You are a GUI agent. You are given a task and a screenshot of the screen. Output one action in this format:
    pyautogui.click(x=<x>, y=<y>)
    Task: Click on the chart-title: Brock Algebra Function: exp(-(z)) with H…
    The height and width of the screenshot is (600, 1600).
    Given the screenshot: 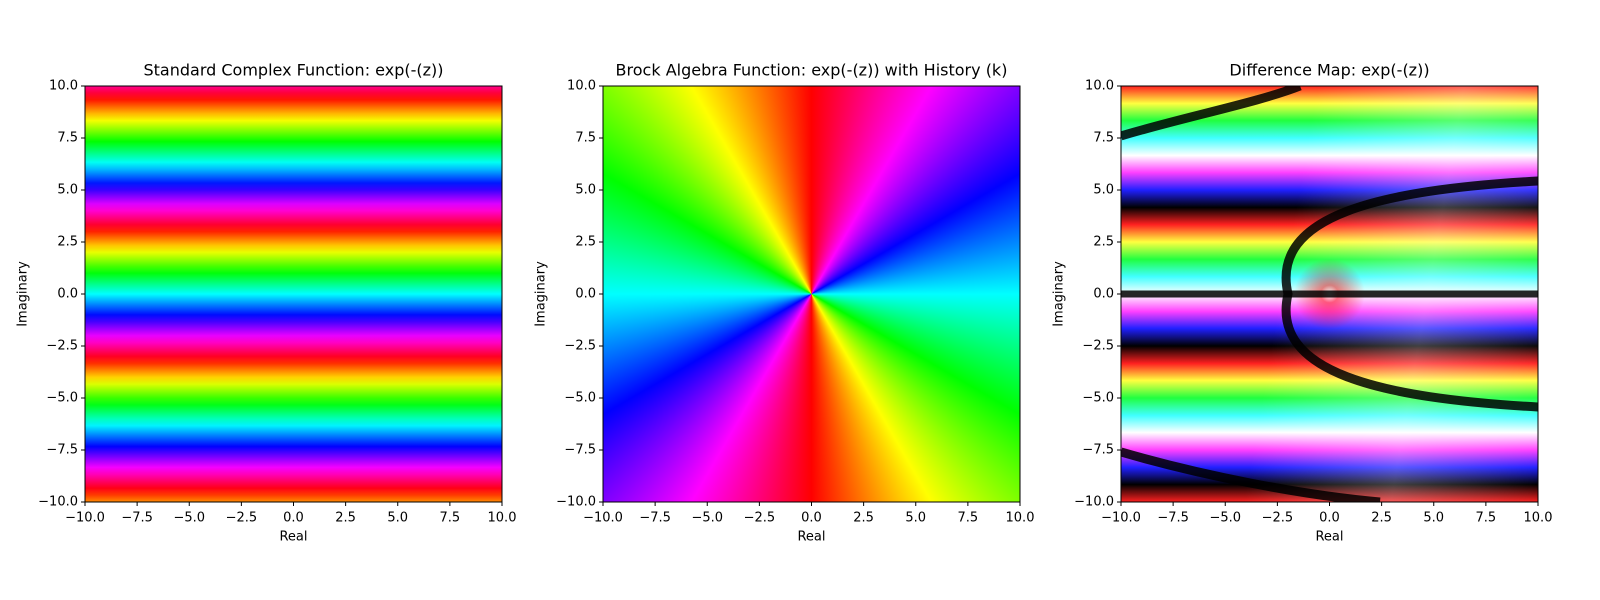 What is the action you would take?
    pyautogui.click(x=812, y=70)
    